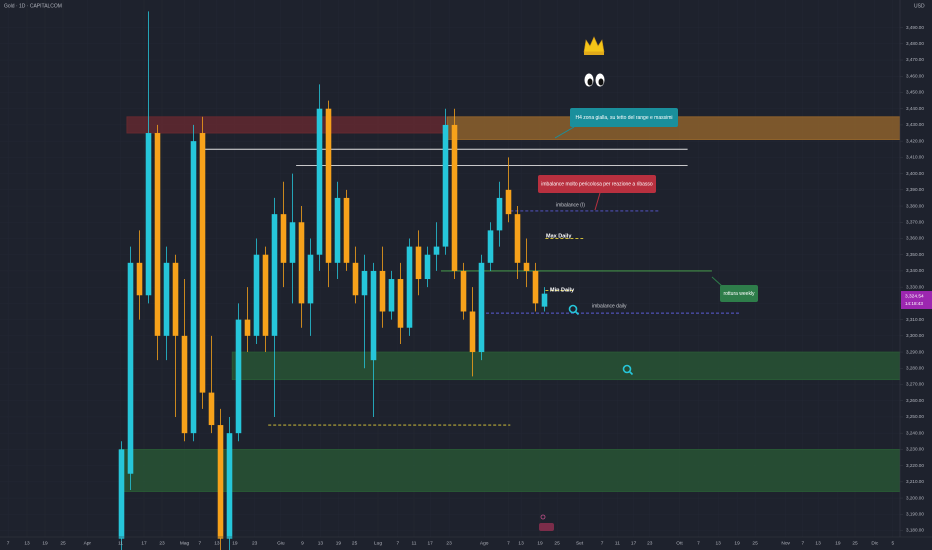  Describe the element at coordinates (915, 530) in the screenshot. I see `y-tick-label: 3,180.00` at that location.